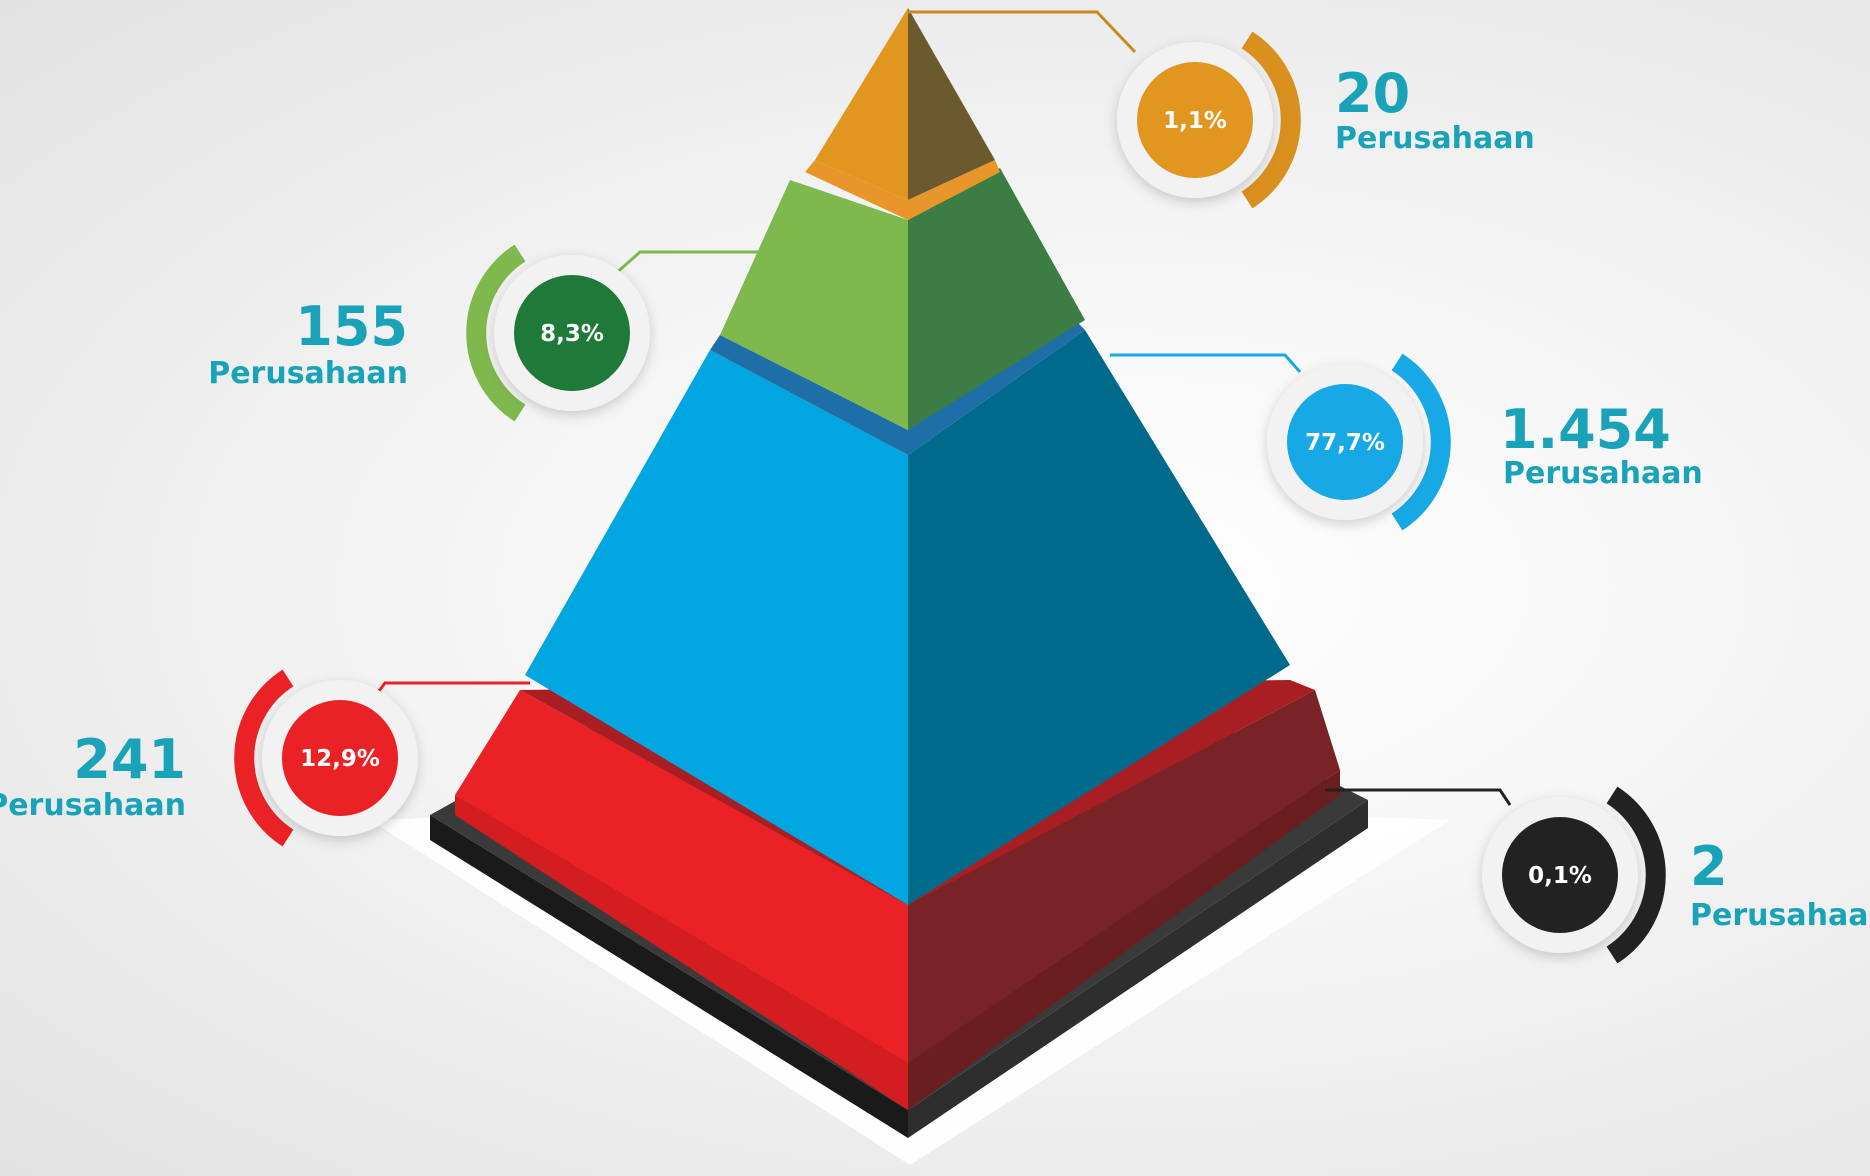  What do you see at coordinates (1022, 32) in the screenshot?
I see `connector-top` at bounding box center [1022, 32].